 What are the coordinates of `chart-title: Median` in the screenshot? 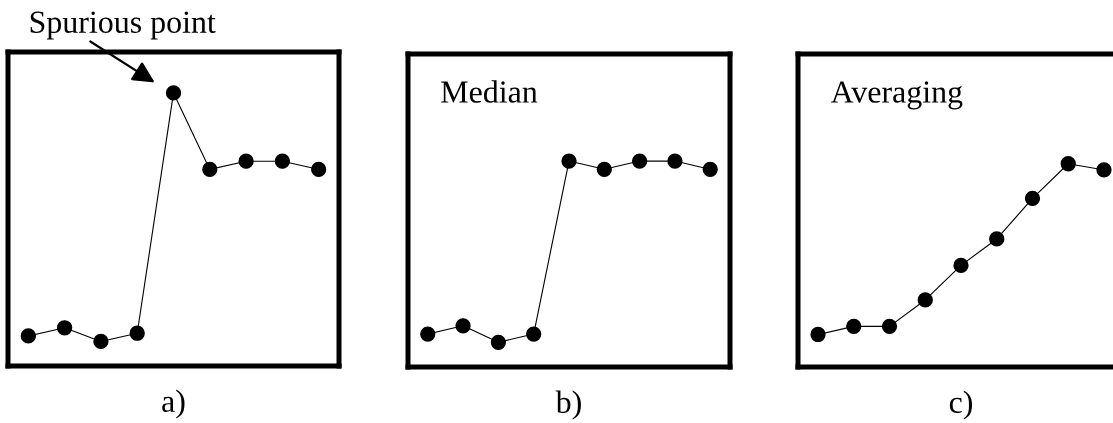 It's located at (489, 91).